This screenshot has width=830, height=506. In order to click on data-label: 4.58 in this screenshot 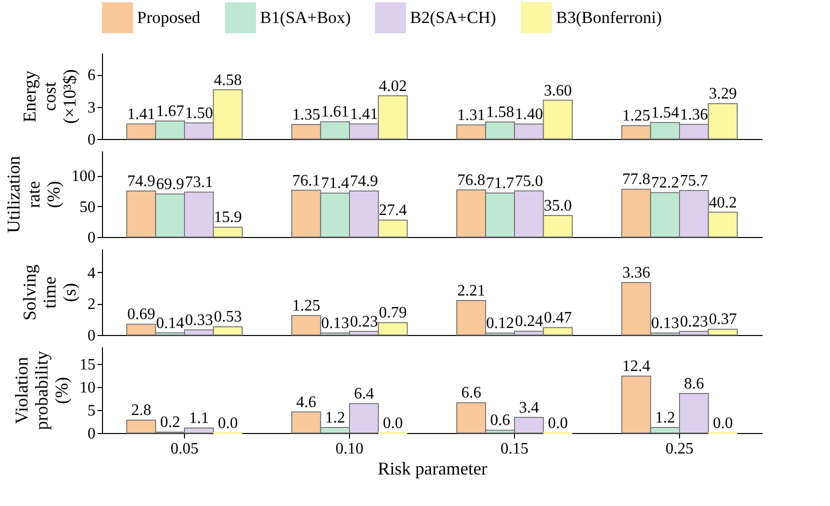, I will do `click(228, 80)`.